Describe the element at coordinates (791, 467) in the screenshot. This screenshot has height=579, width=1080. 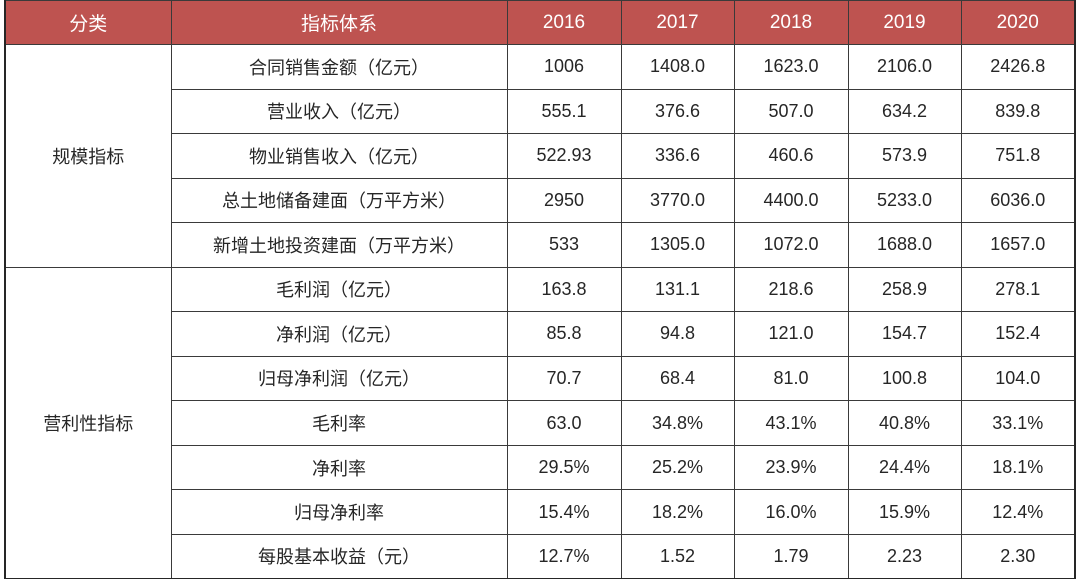
I see `value-cell: 23.9%` at that location.